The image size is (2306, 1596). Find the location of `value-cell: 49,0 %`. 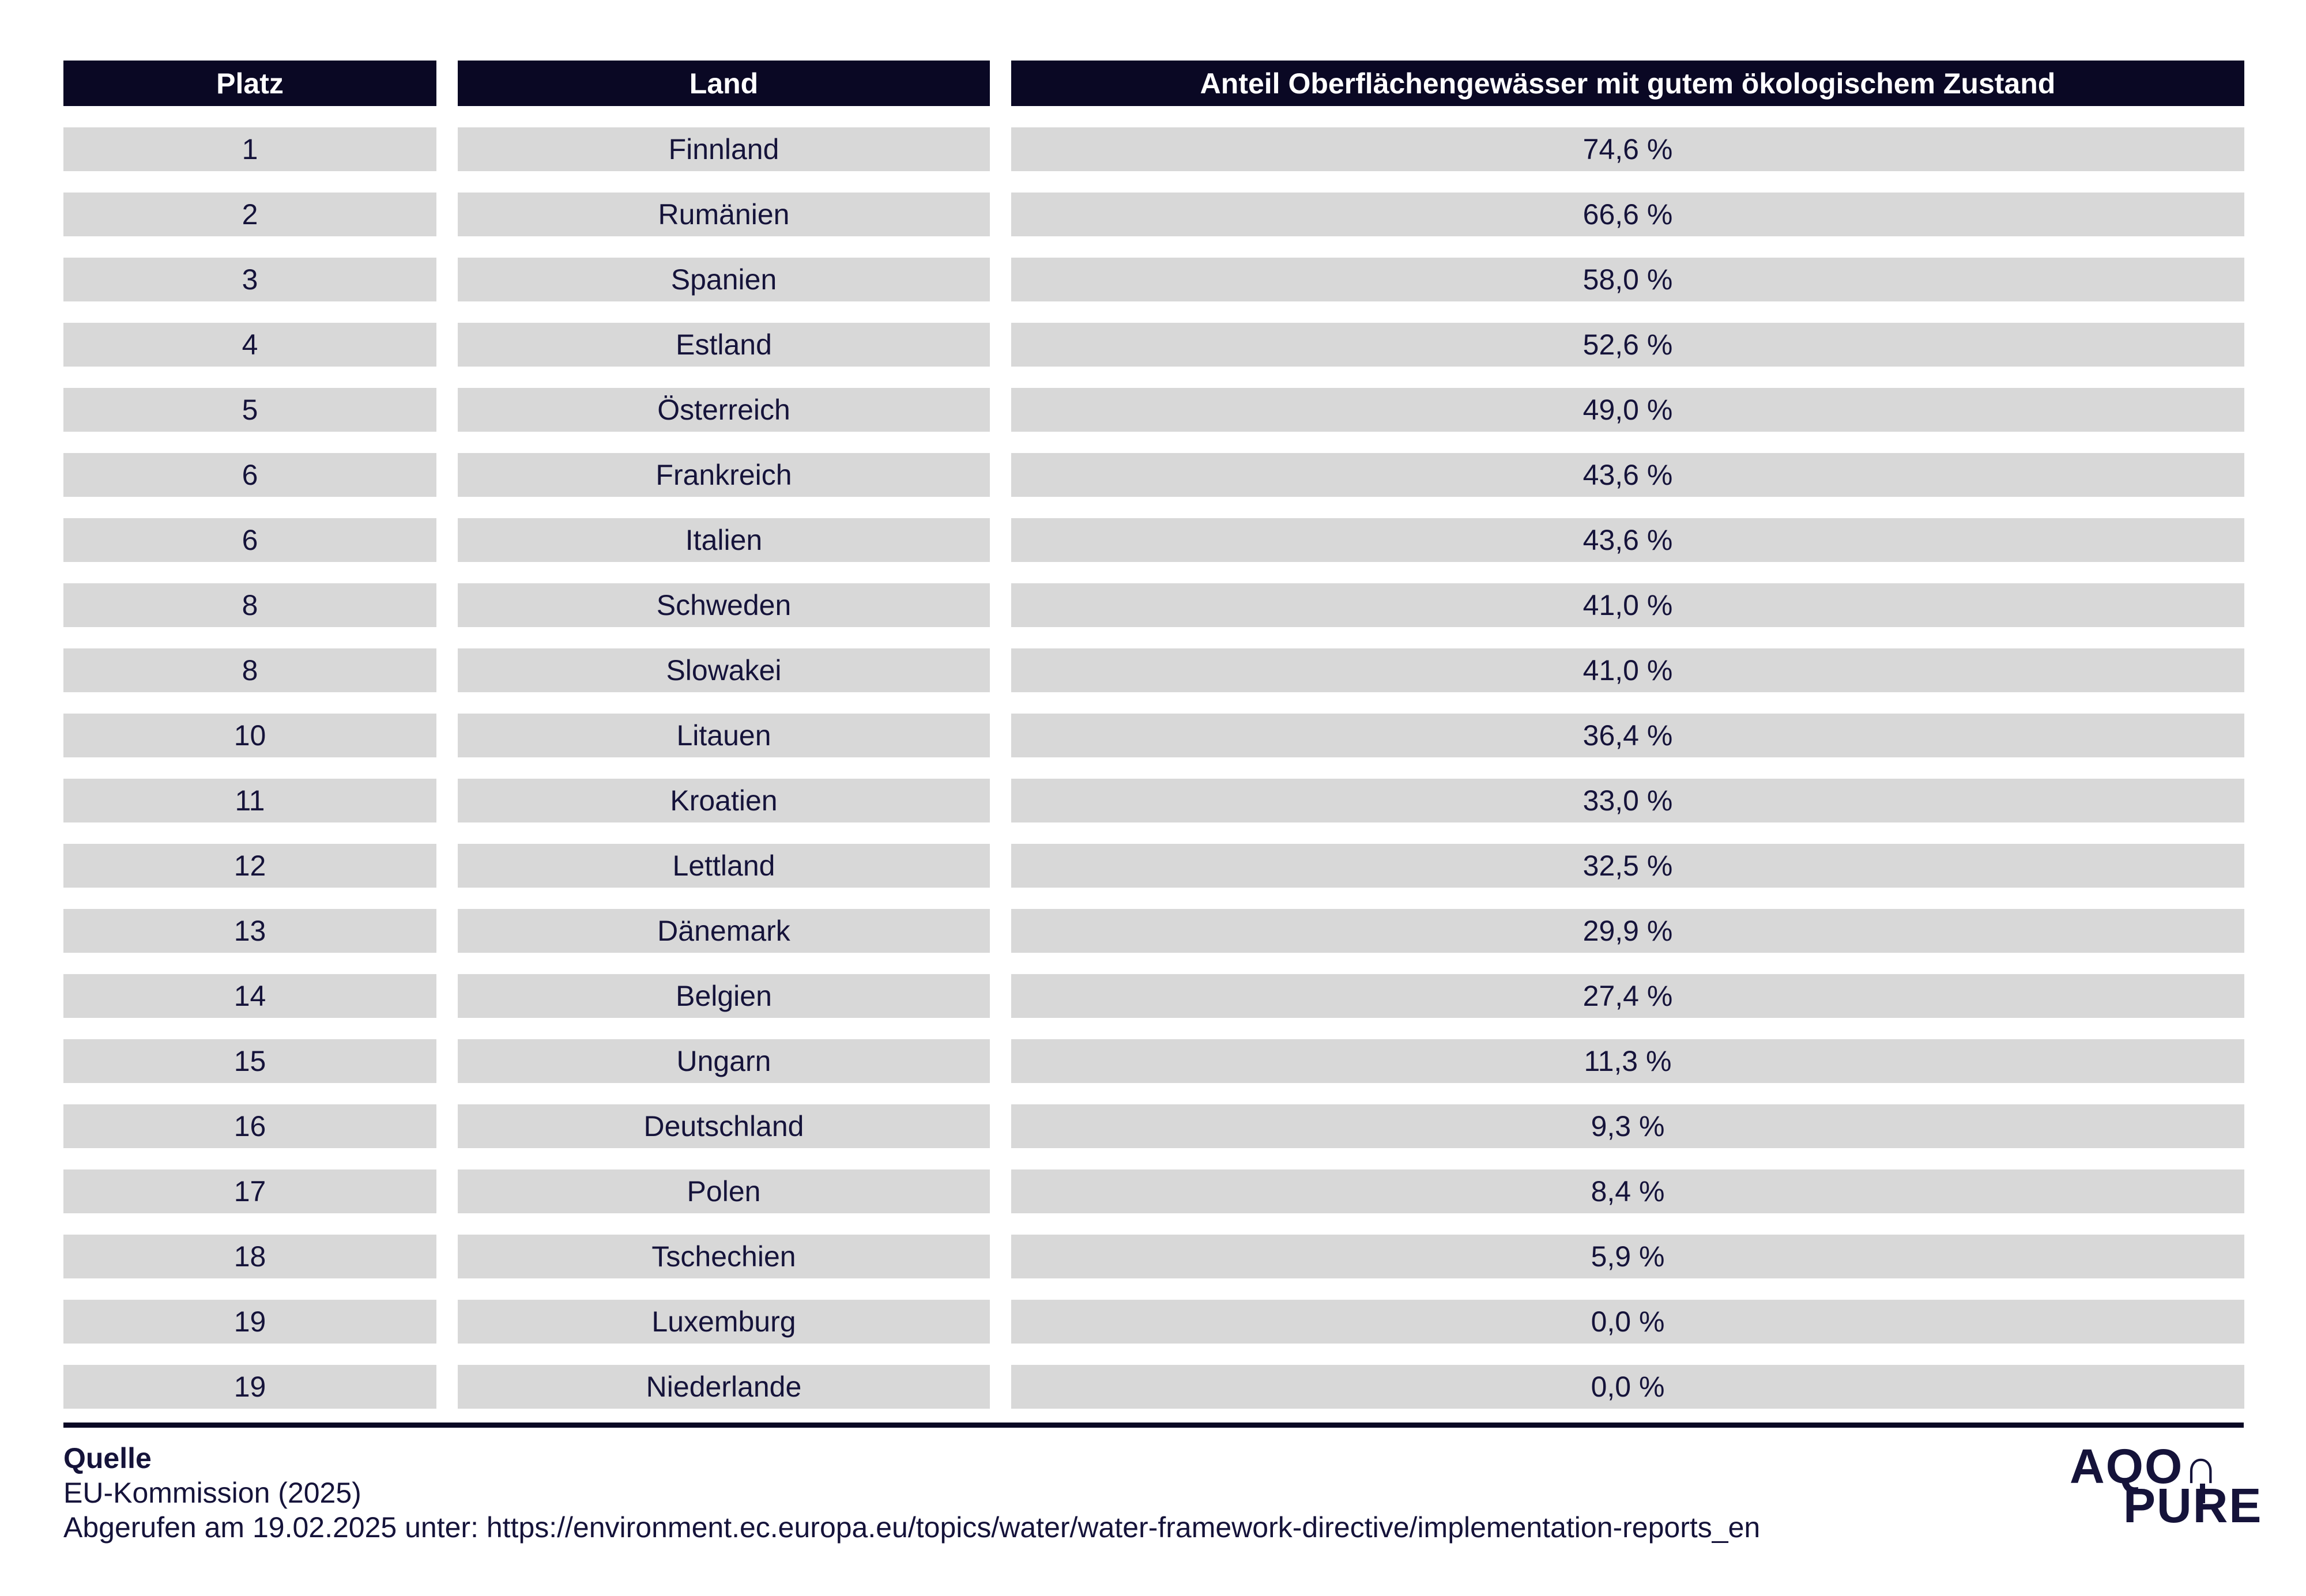

value-cell: 49,0 % is located at coordinates (1628, 410).